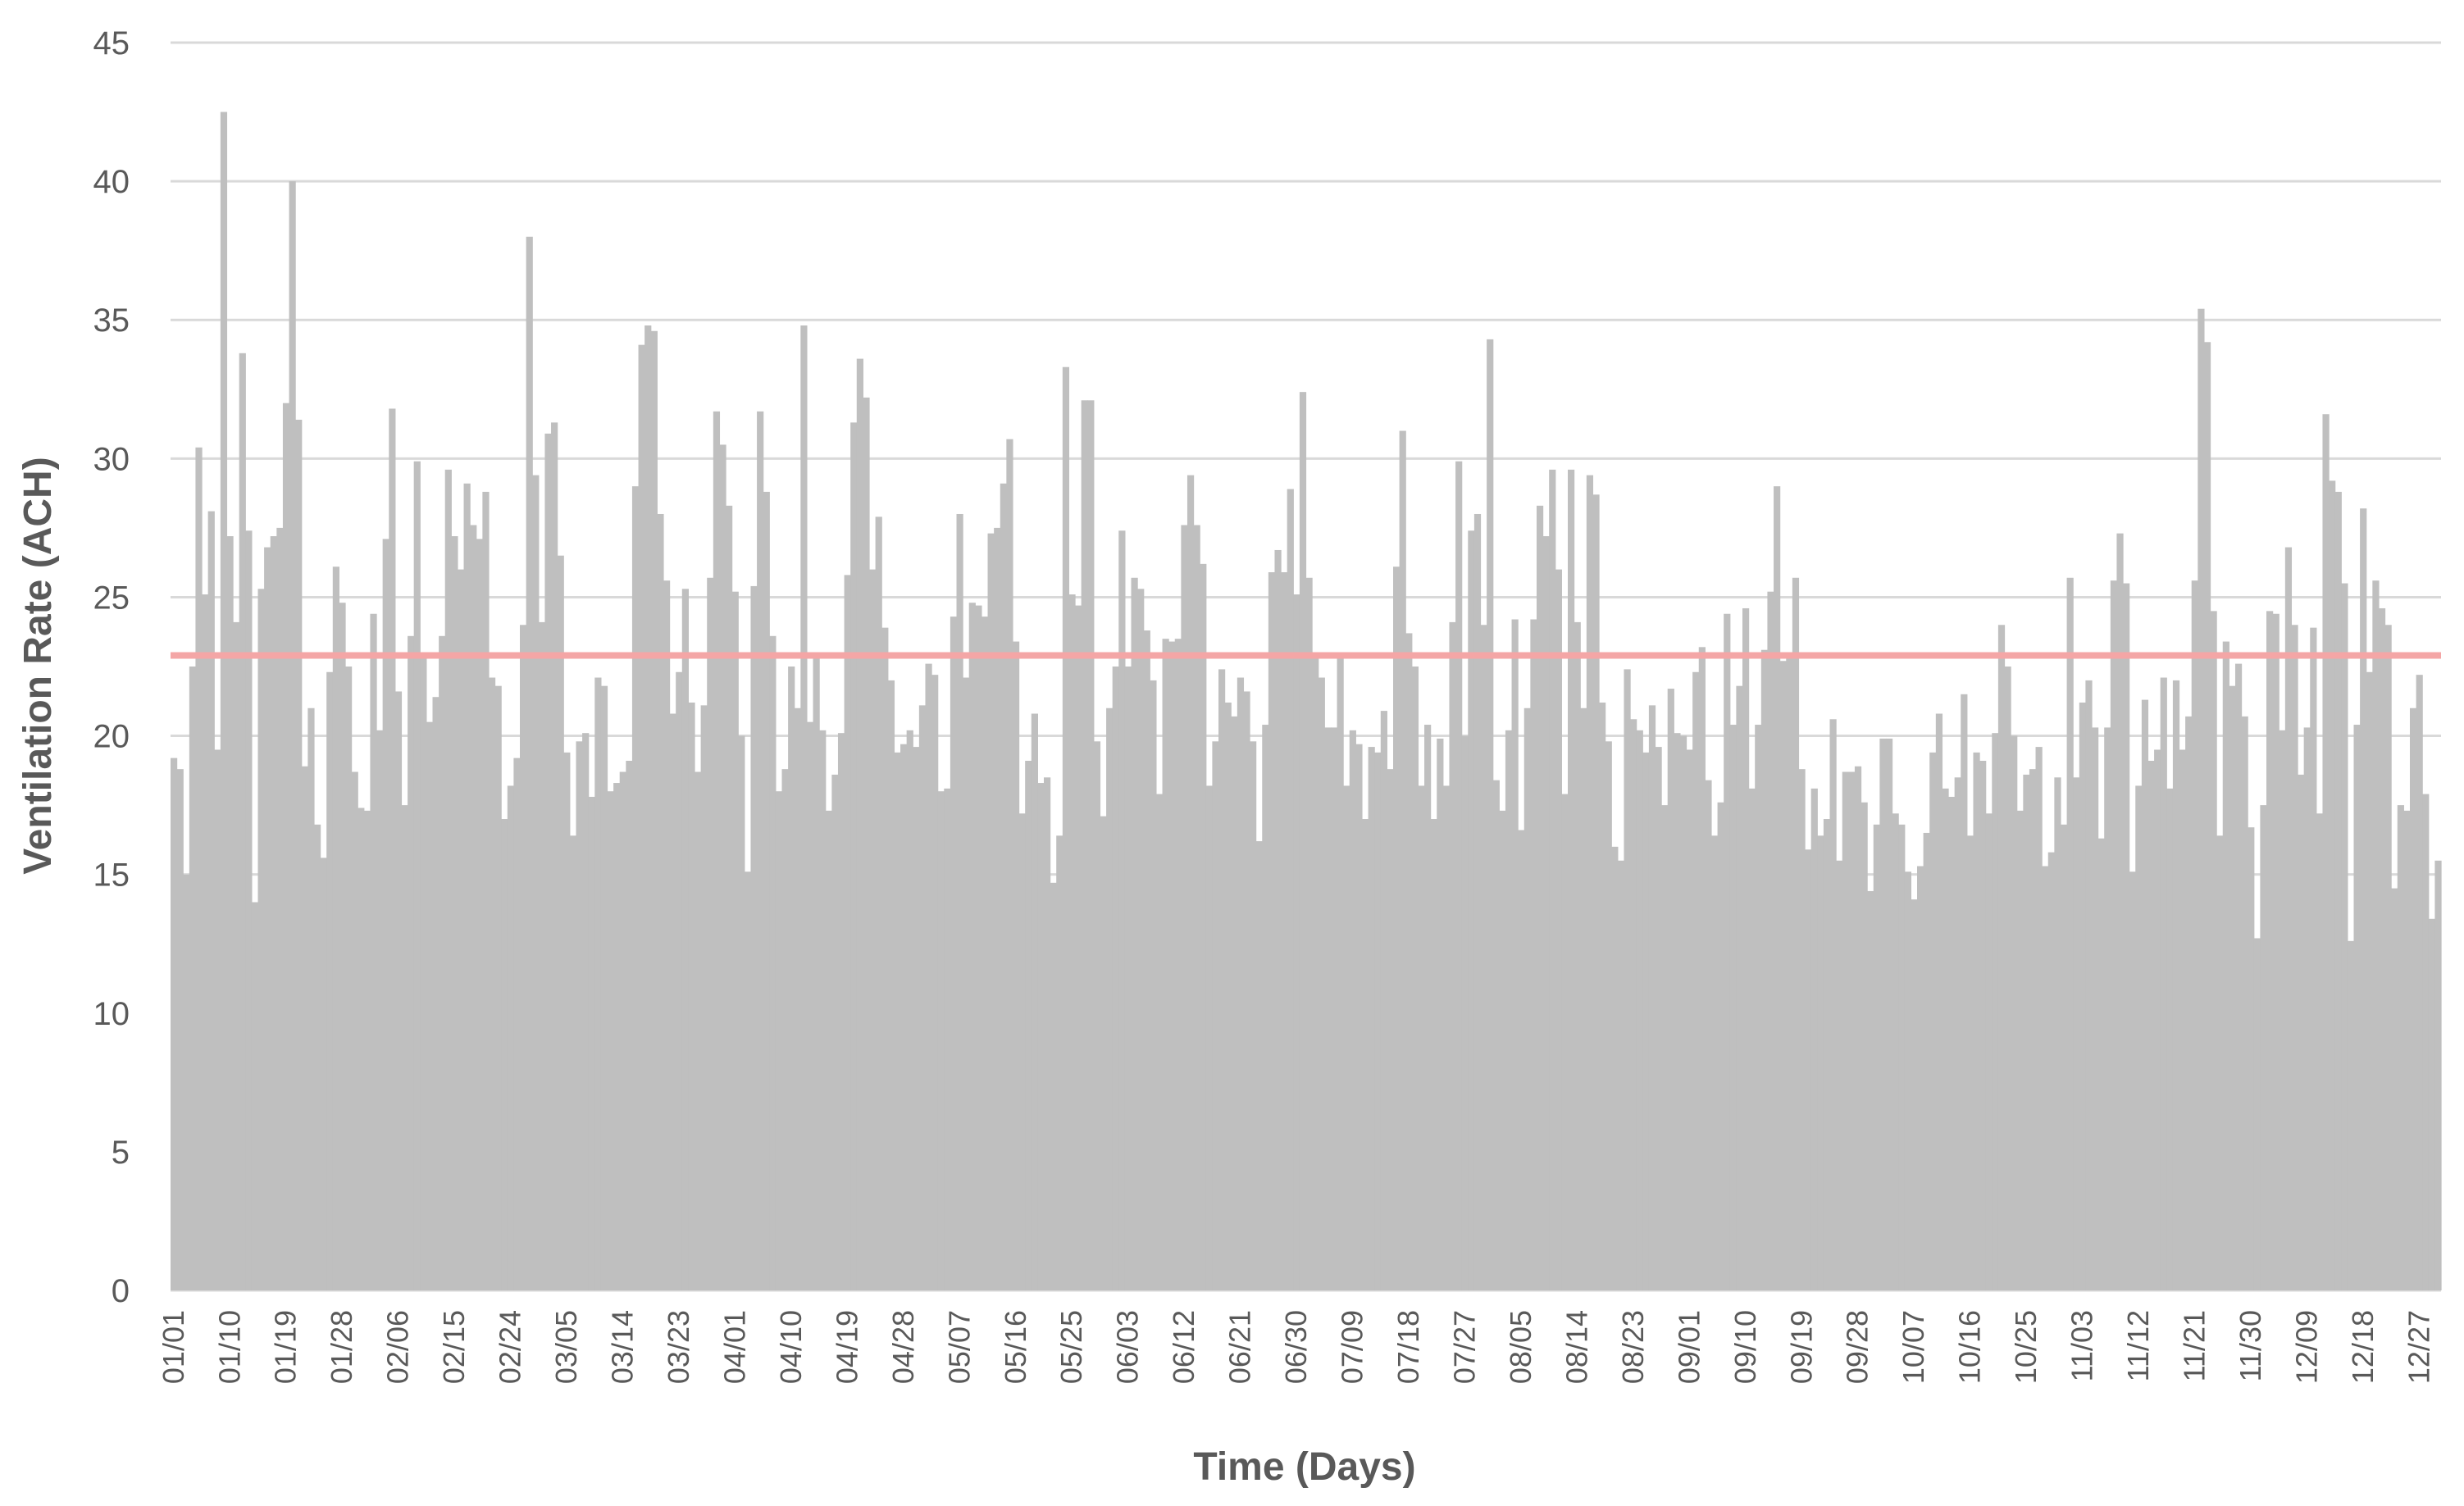 This screenshot has width=2464, height=1506. Describe the element at coordinates (1183, 1347) in the screenshot. I see `x-tick-label: 06/12` at that location.